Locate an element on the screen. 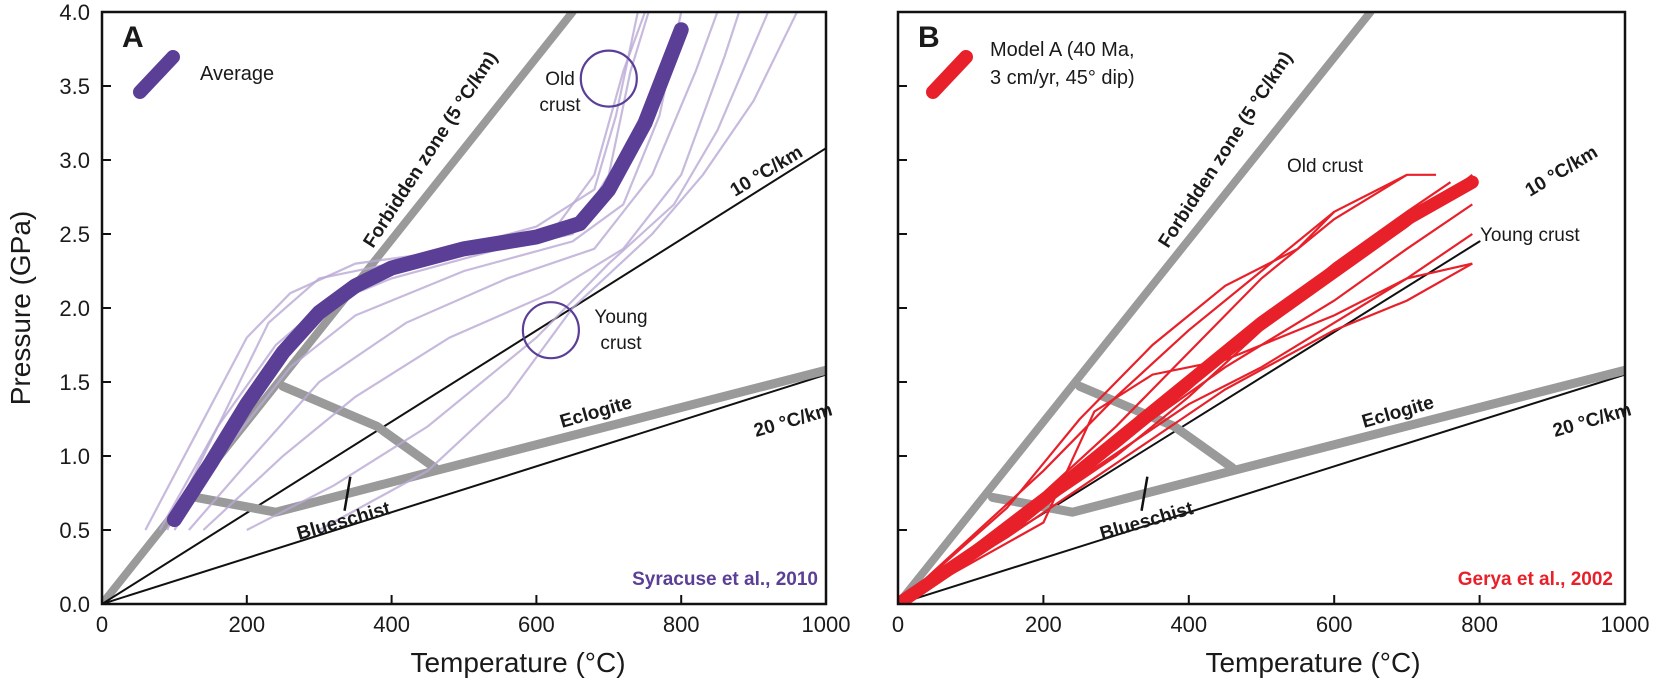 The height and width of the screenshot is (682, 1654). y-tick-label: 3.0 is located at coordinates (74, 160).